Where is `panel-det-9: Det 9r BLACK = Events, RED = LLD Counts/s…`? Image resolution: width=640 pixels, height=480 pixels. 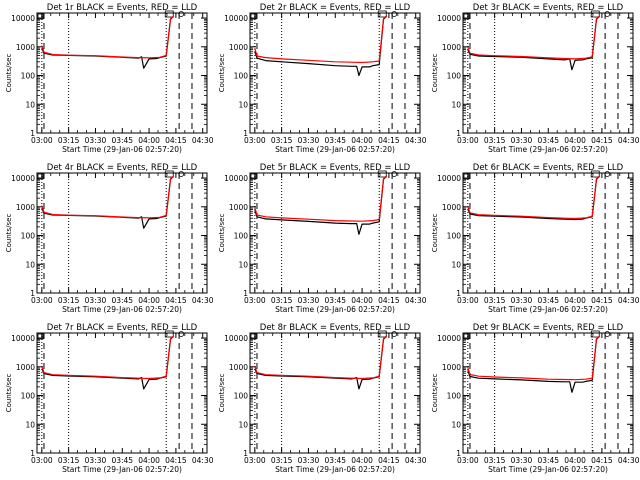 panel-det-9: Det 9r BLACK = Events, RED = LLD Counts/s… is located at coordinates (535, 398).